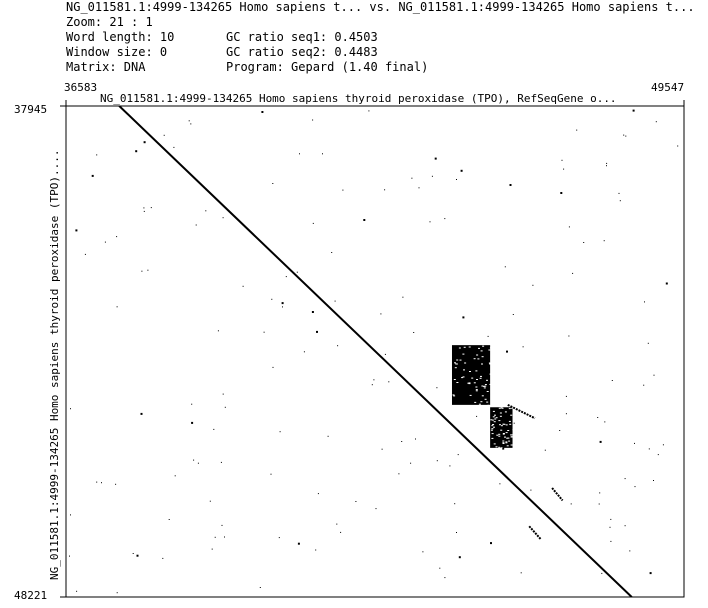 This screenshot has width=708, height=608. What do you see at coordinates (117, 52) in the screenshot?
I see `window-size-label: Window size: 0` at bounding box center [117, 52].